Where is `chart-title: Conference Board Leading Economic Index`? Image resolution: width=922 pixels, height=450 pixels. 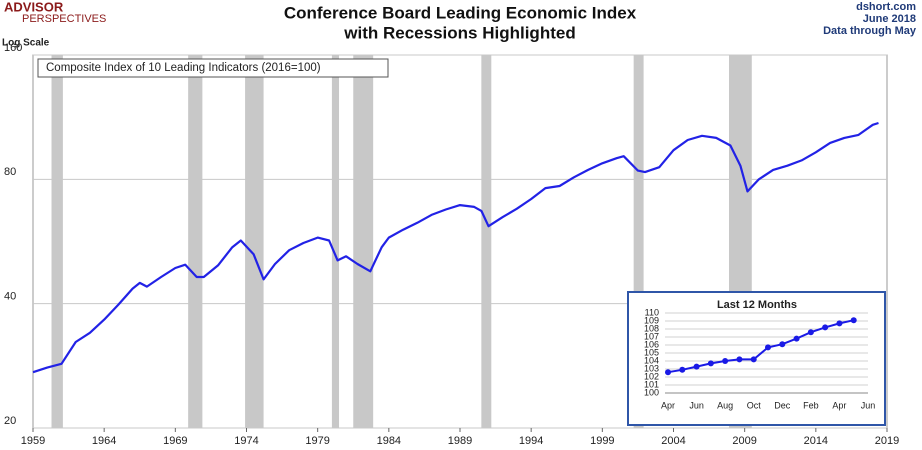 chart-title: Conference Board Leading Economic Index is located at coordinates (460, 12).